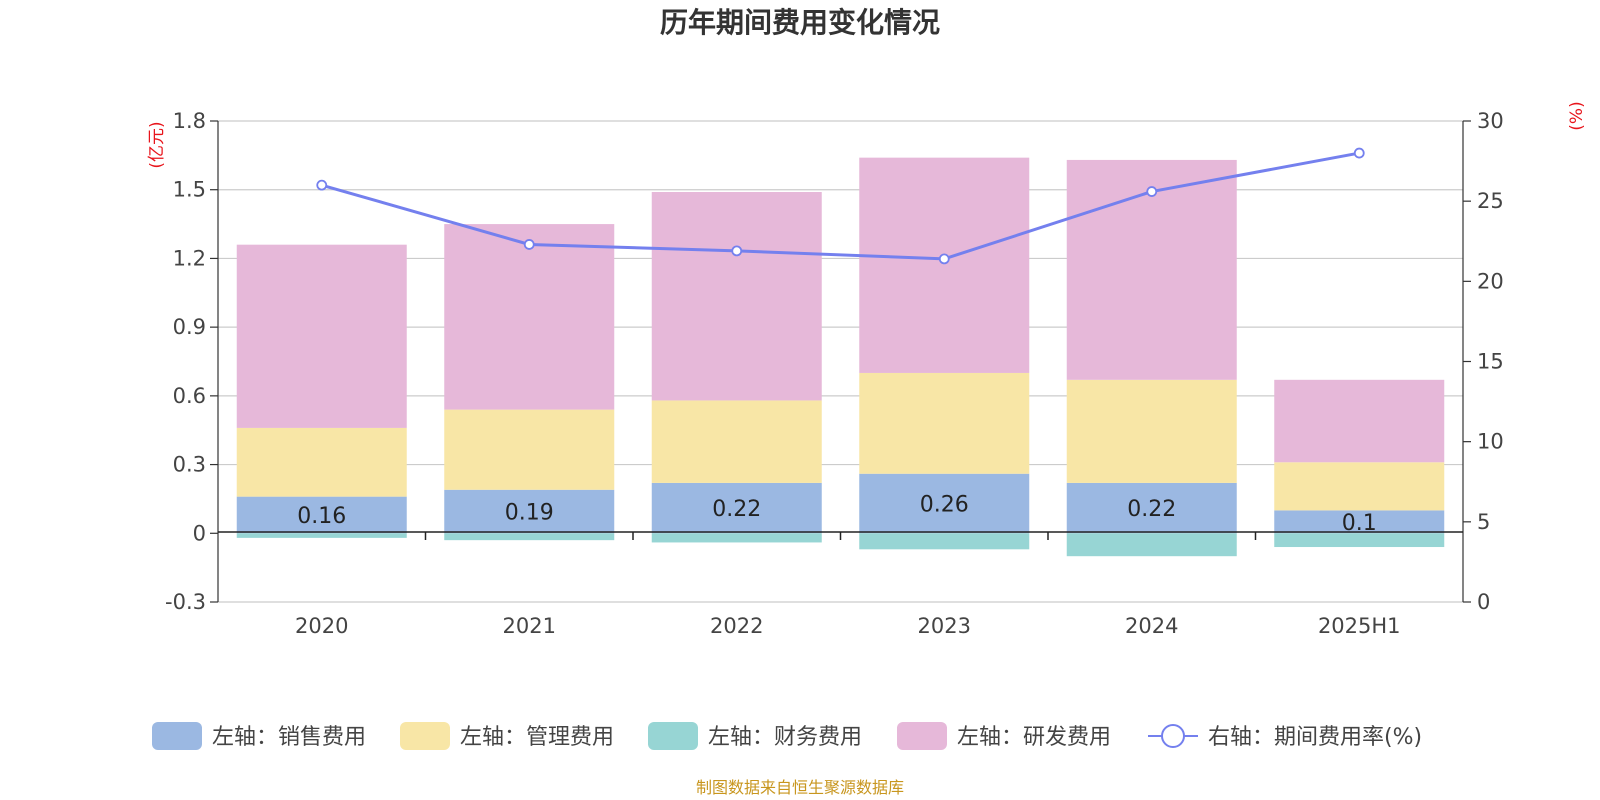 The height and width of the screenshot is (800, 1600). I want to click on x-tick-label: 2020, so click(321, 626).